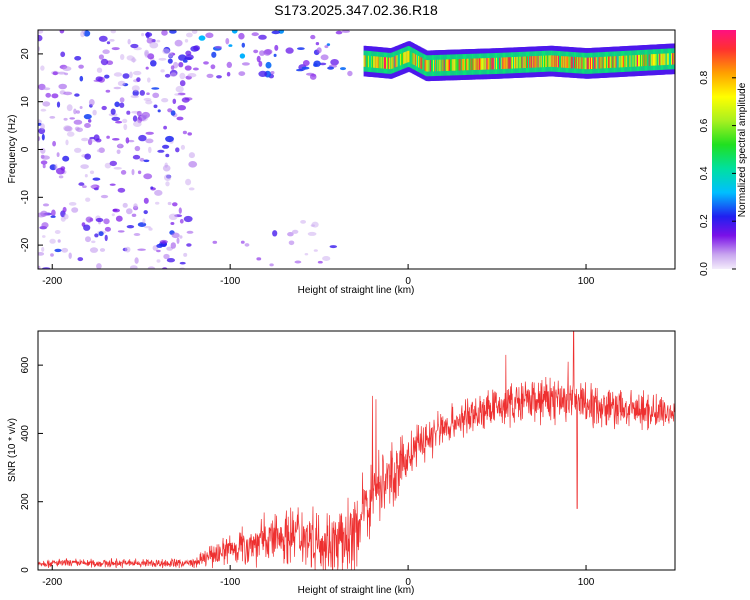 The height and width of the screenshot is (600, 750). I want to click on spectrogram-y-tick-label: 0, so click(25, 149).